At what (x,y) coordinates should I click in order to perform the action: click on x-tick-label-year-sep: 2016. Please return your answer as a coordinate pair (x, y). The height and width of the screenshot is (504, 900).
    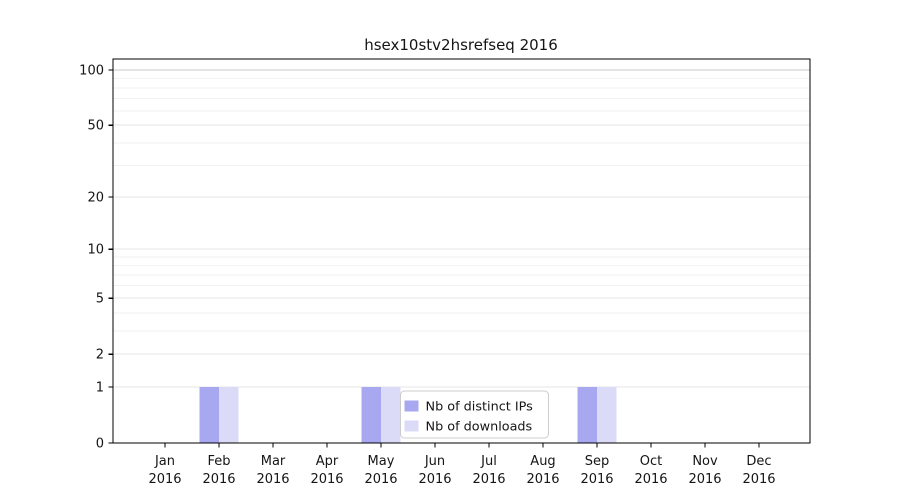
    Looking at the image, I should click on (596, 479).